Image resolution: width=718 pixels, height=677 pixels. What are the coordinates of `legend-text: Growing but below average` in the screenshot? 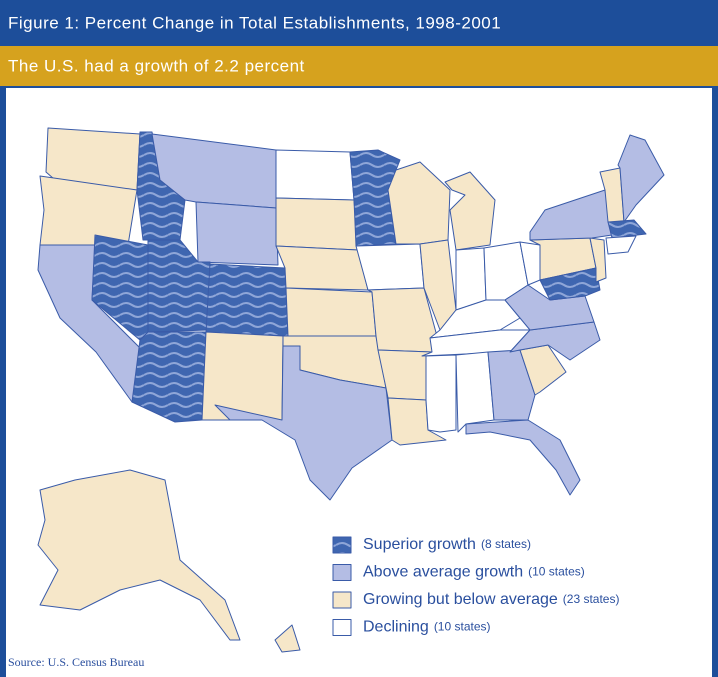 It's located at (460, 599).